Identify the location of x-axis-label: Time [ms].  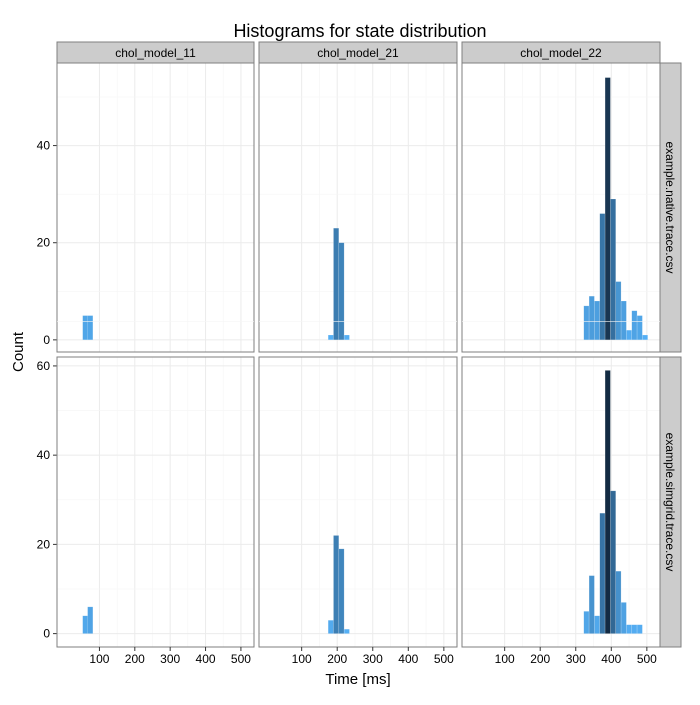
(357, 679).